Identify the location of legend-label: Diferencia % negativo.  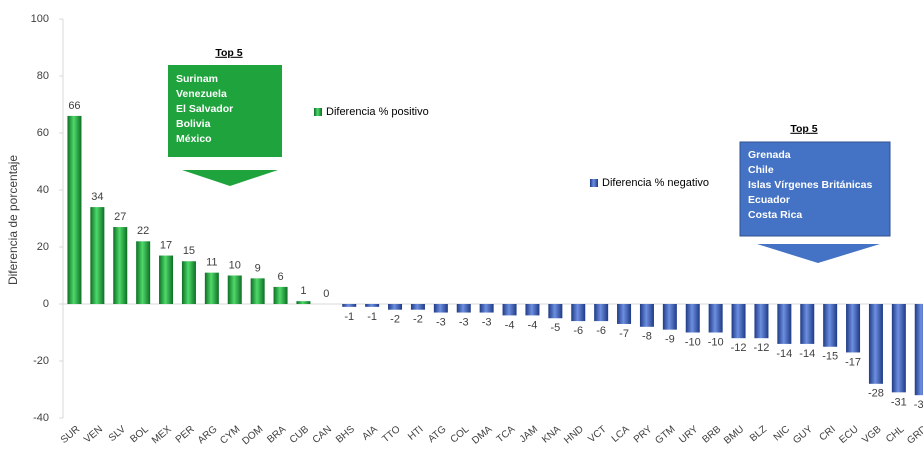
(655, 183).